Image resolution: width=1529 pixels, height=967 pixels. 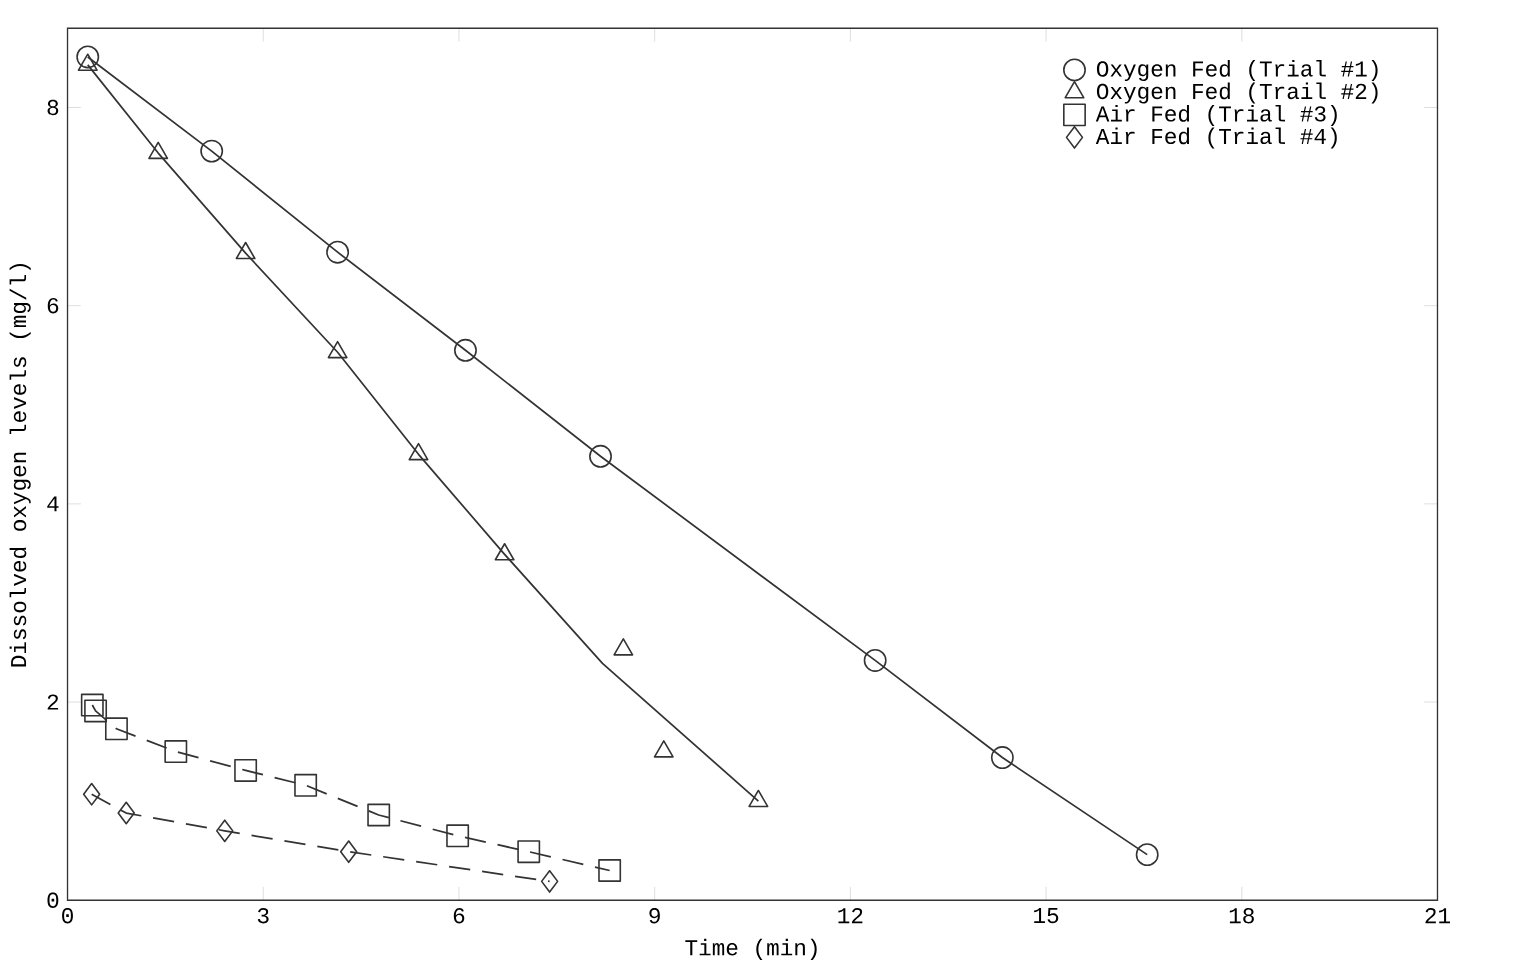 I want to click on x-axis-title: Time (min), so click(x=751, y=949).